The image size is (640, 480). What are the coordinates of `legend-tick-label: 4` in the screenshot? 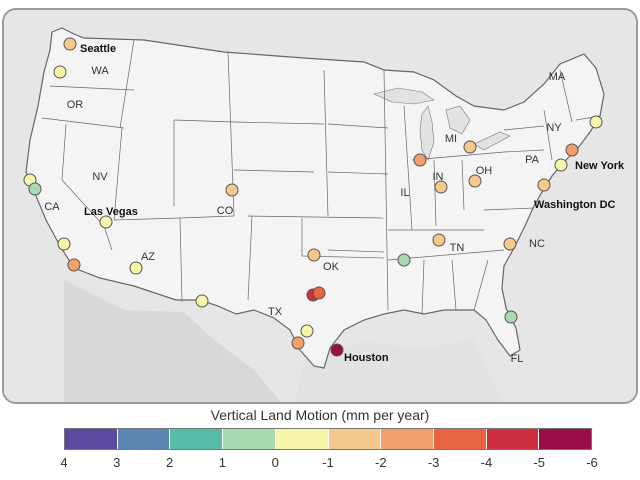 It's located at (64, 462).